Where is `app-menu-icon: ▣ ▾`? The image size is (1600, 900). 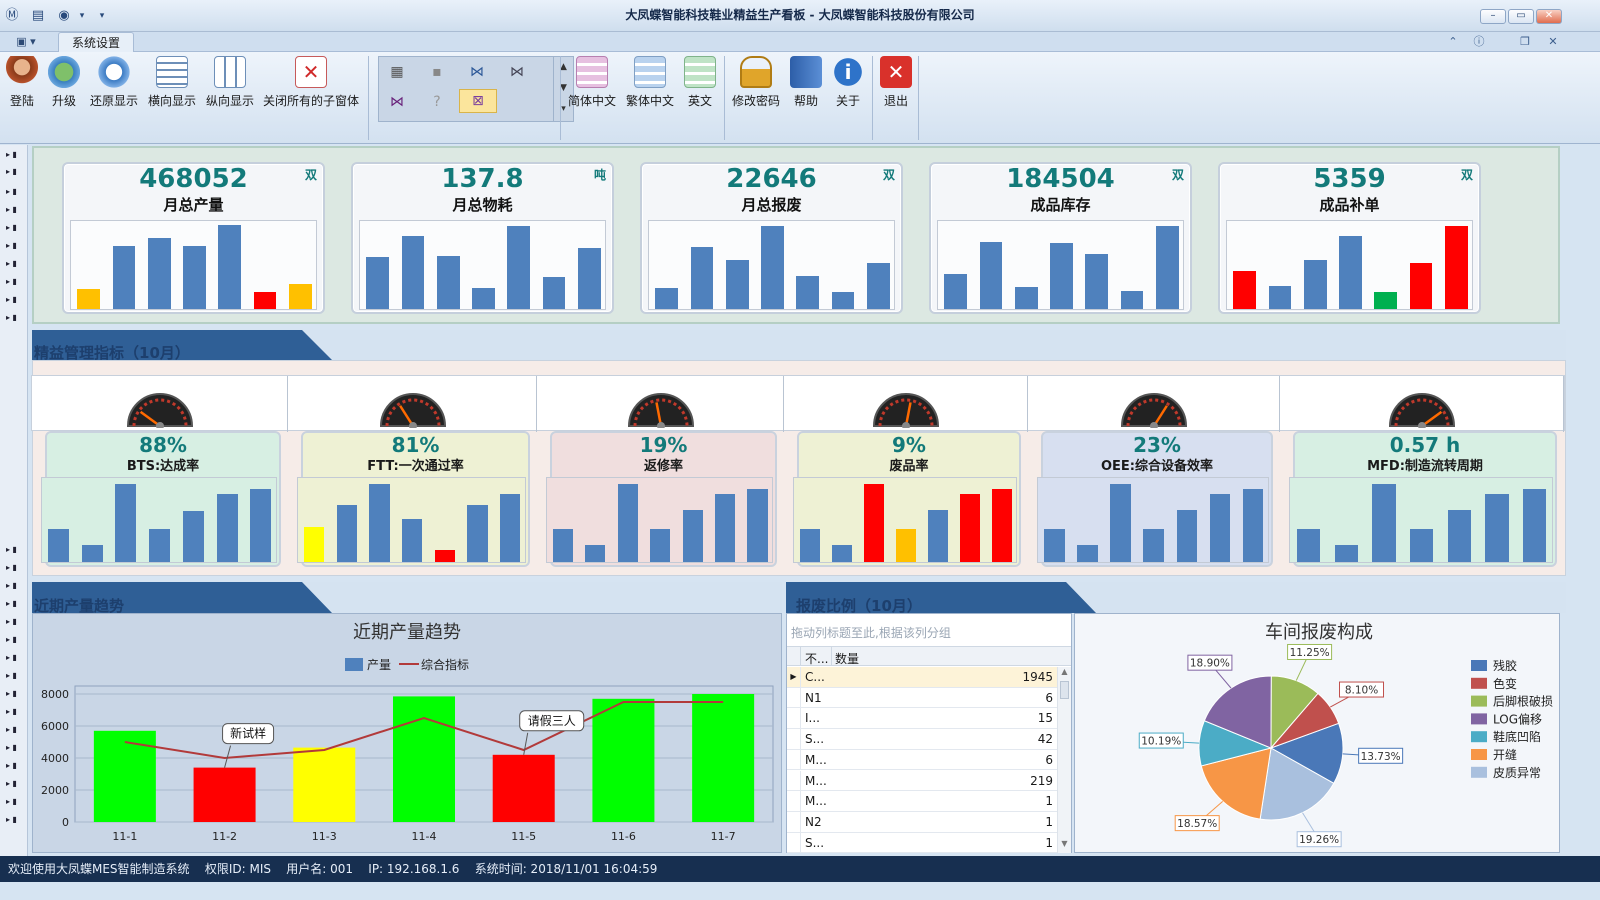 app-menu-icon: ▣ ▾ is located at coordinates (26, 41).